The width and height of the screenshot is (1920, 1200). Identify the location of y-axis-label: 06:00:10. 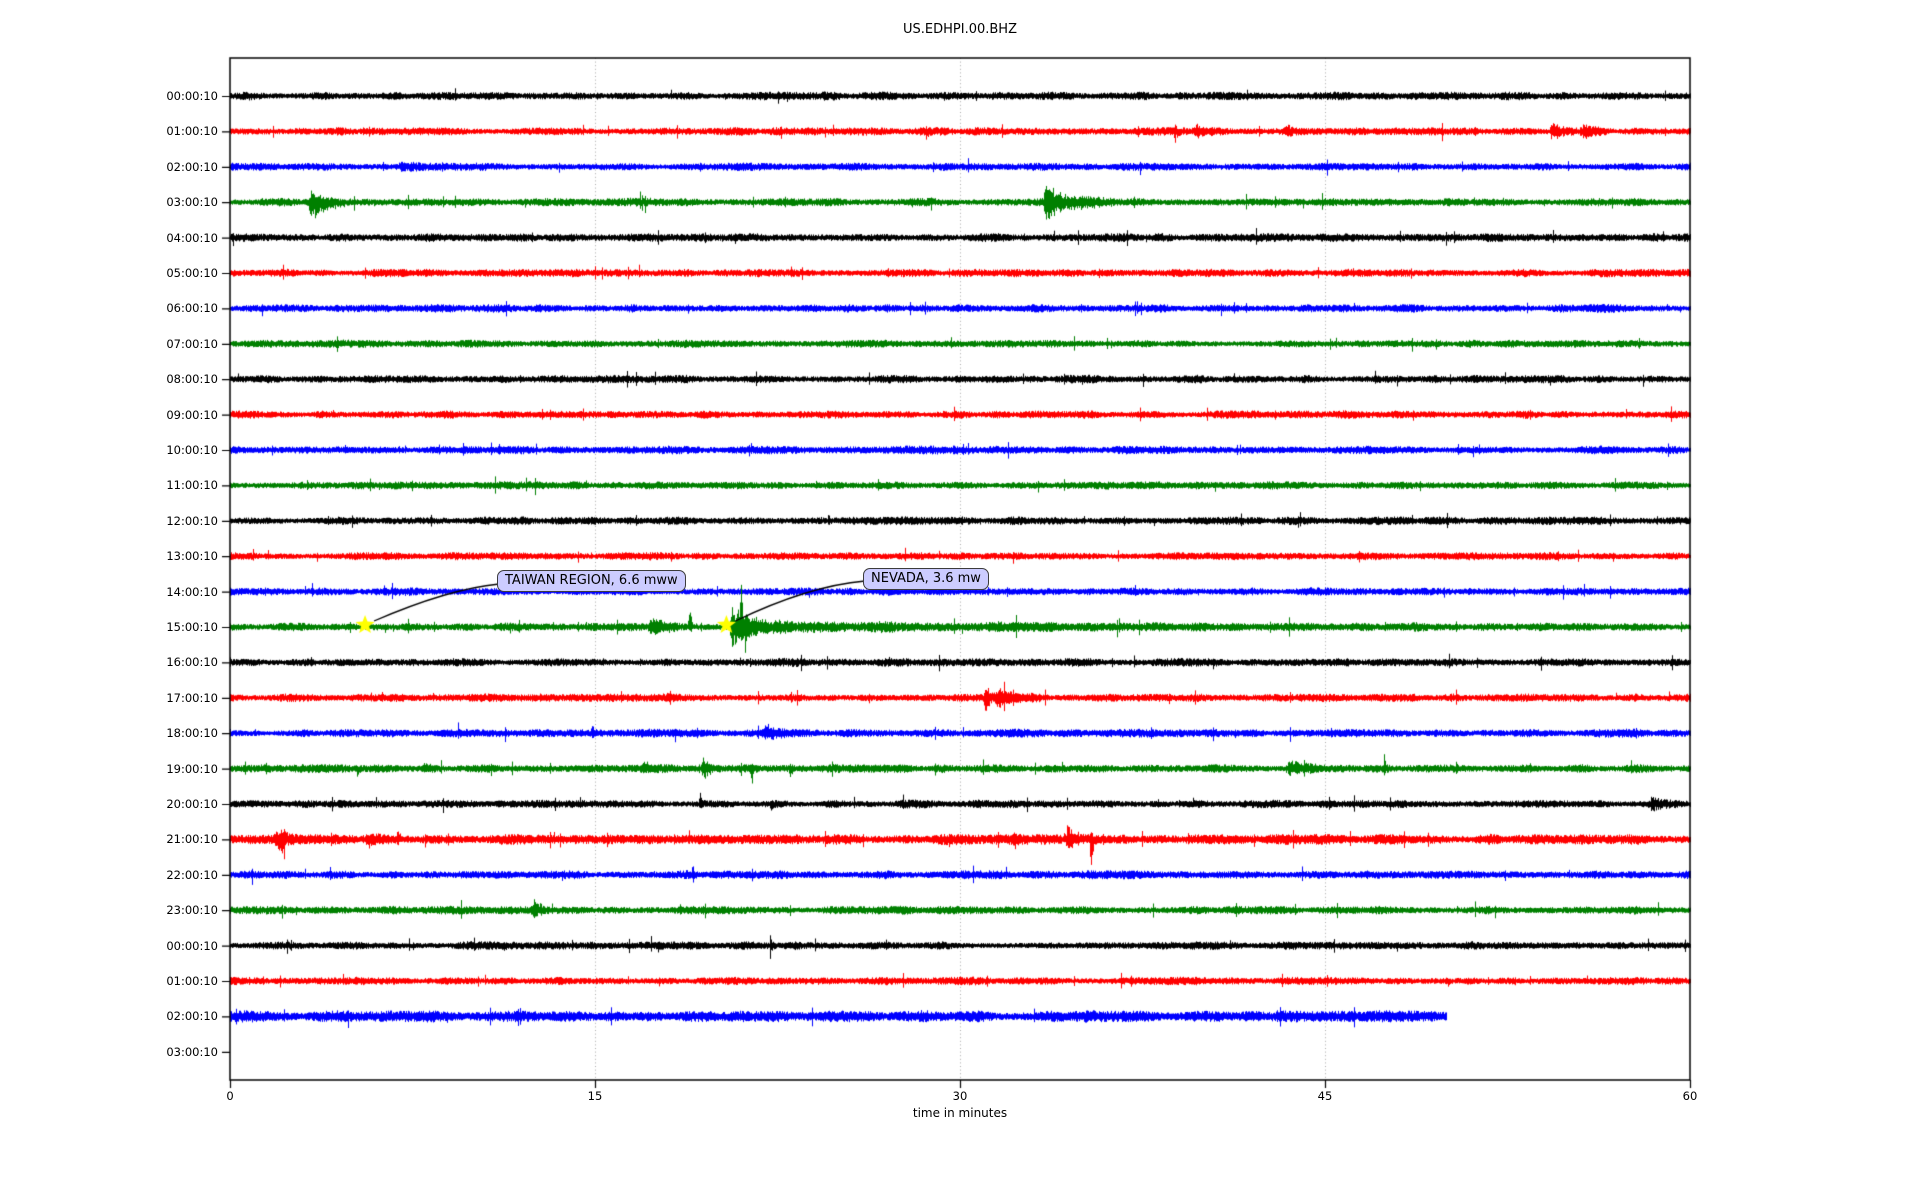
(192, 308).